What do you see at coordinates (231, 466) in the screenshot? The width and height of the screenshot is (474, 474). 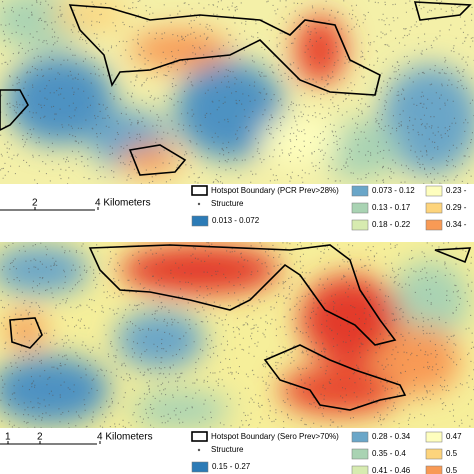 I see `class-label: 0.15 - 0.27` at bounding box center [231, 466].